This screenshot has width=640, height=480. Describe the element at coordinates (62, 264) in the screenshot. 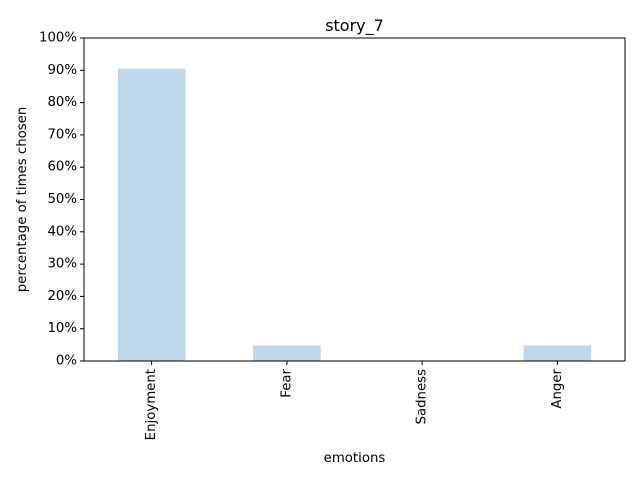

I see `y-tick-label: 30%` at that location.